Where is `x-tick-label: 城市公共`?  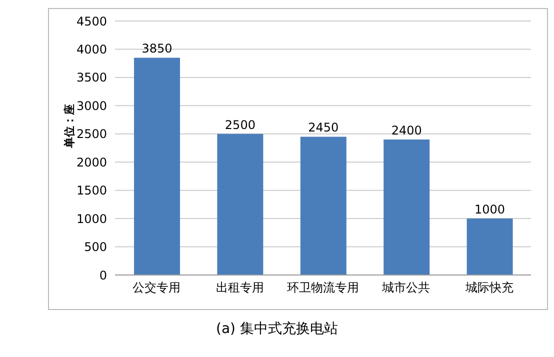 x-tick-label: 城市公共 is located at coordinates (405, 287).